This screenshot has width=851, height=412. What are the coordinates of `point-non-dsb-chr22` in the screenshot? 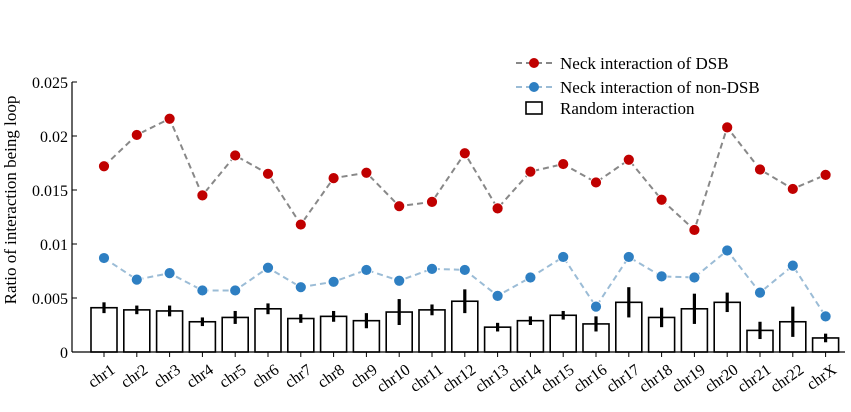 It's located at (792, 265).